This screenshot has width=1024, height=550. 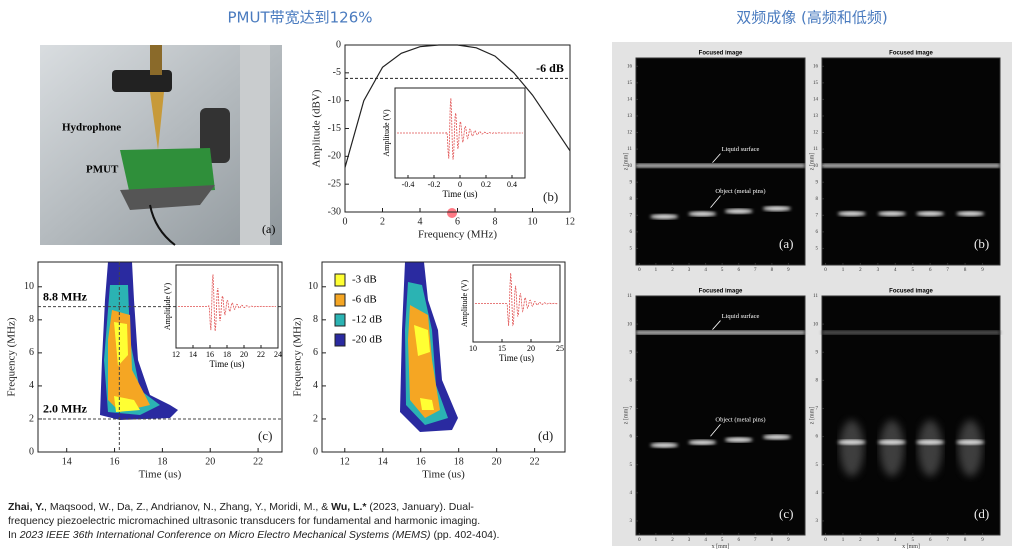 What do you see at coordinates (786, 513) in the screenshot?
I see `panel-label: (c)` at bounding box center [786, 513].